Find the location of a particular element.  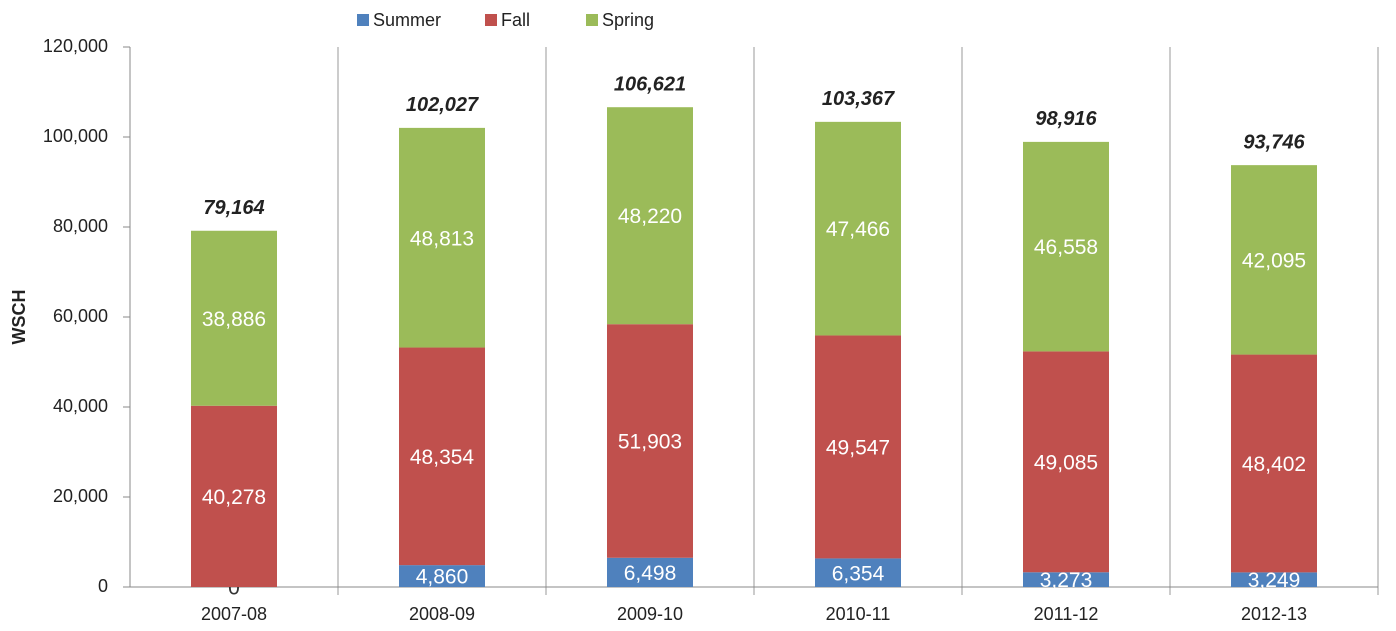

y-tick-label: 40,000 is located at coordinates (80, 406).